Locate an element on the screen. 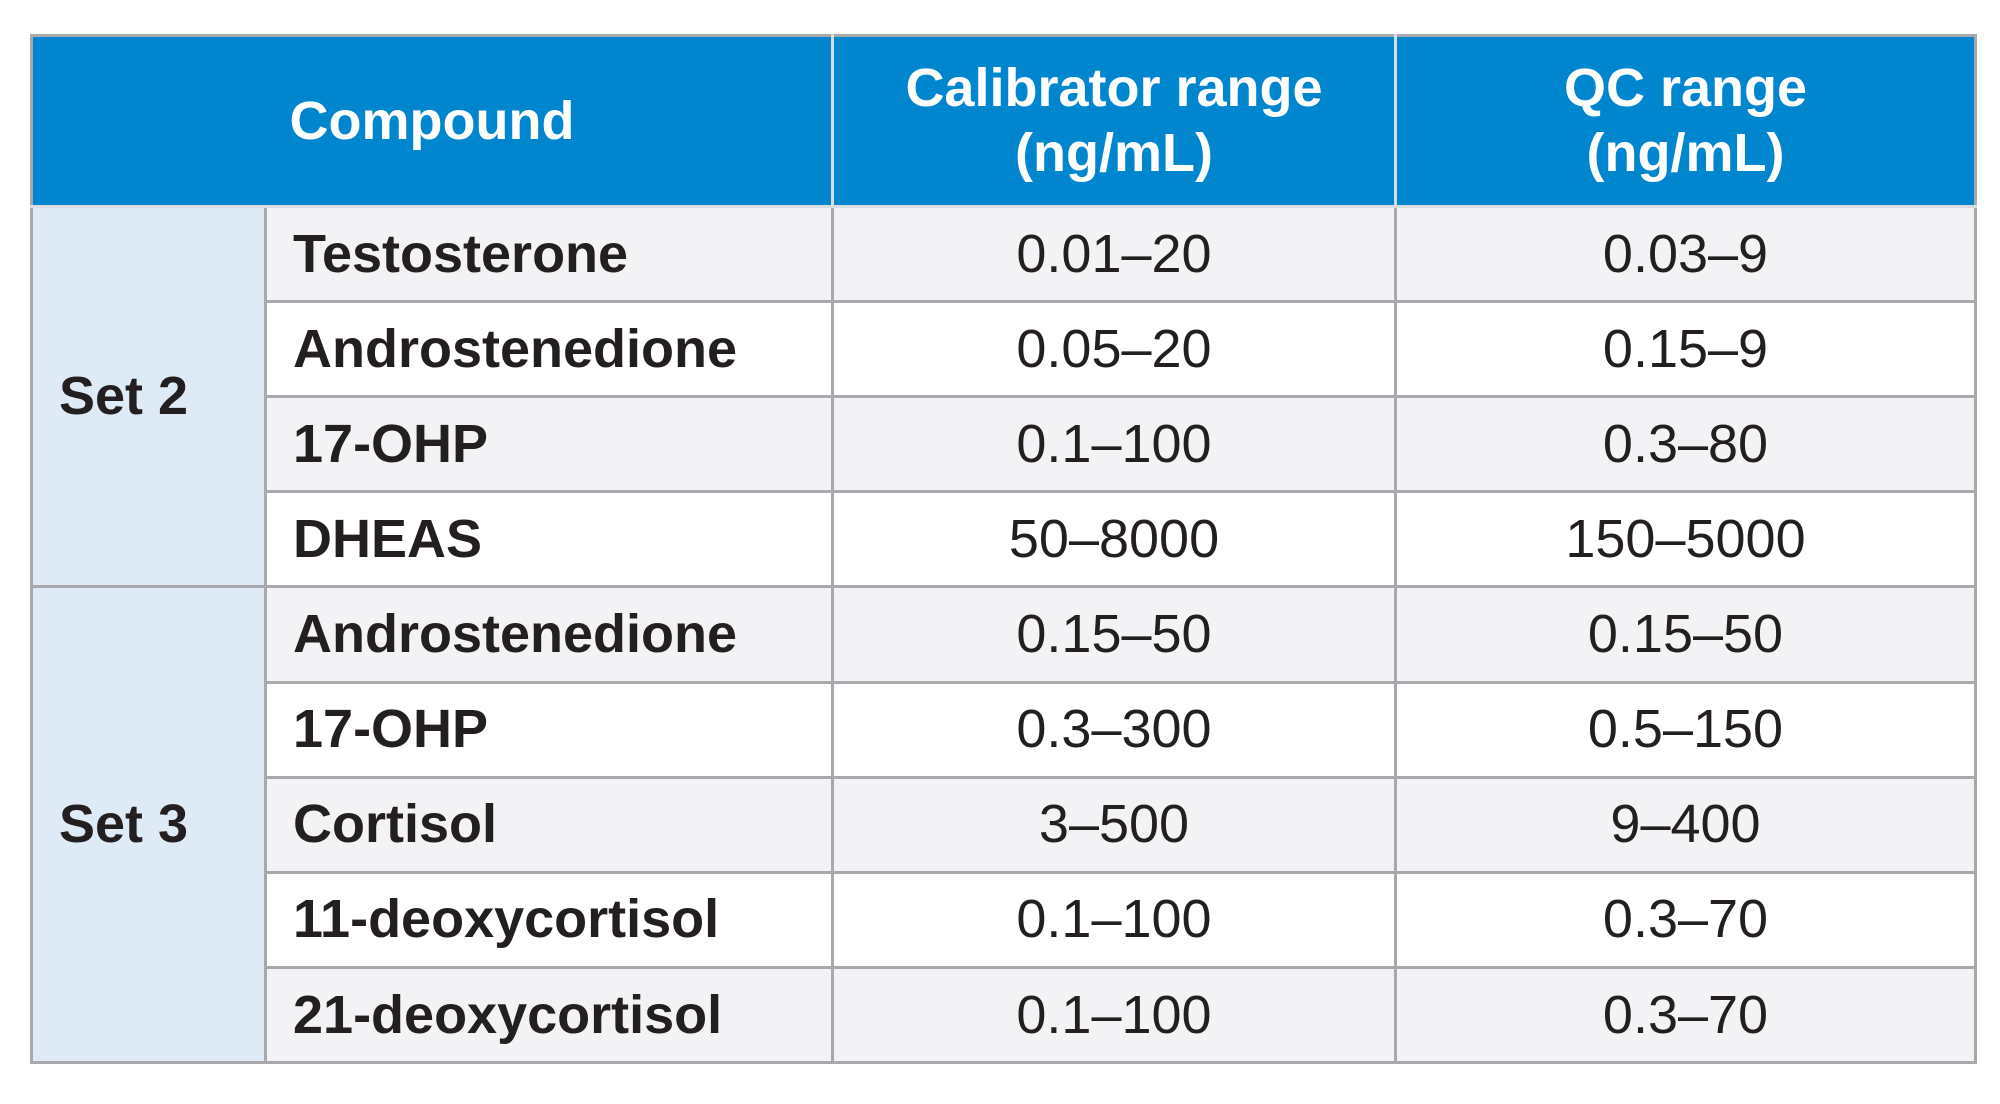 The height and width of the screenshot is (1104, 2000). header-calibrator-line1: Calibrator range is located at coordinates (1114, 88).